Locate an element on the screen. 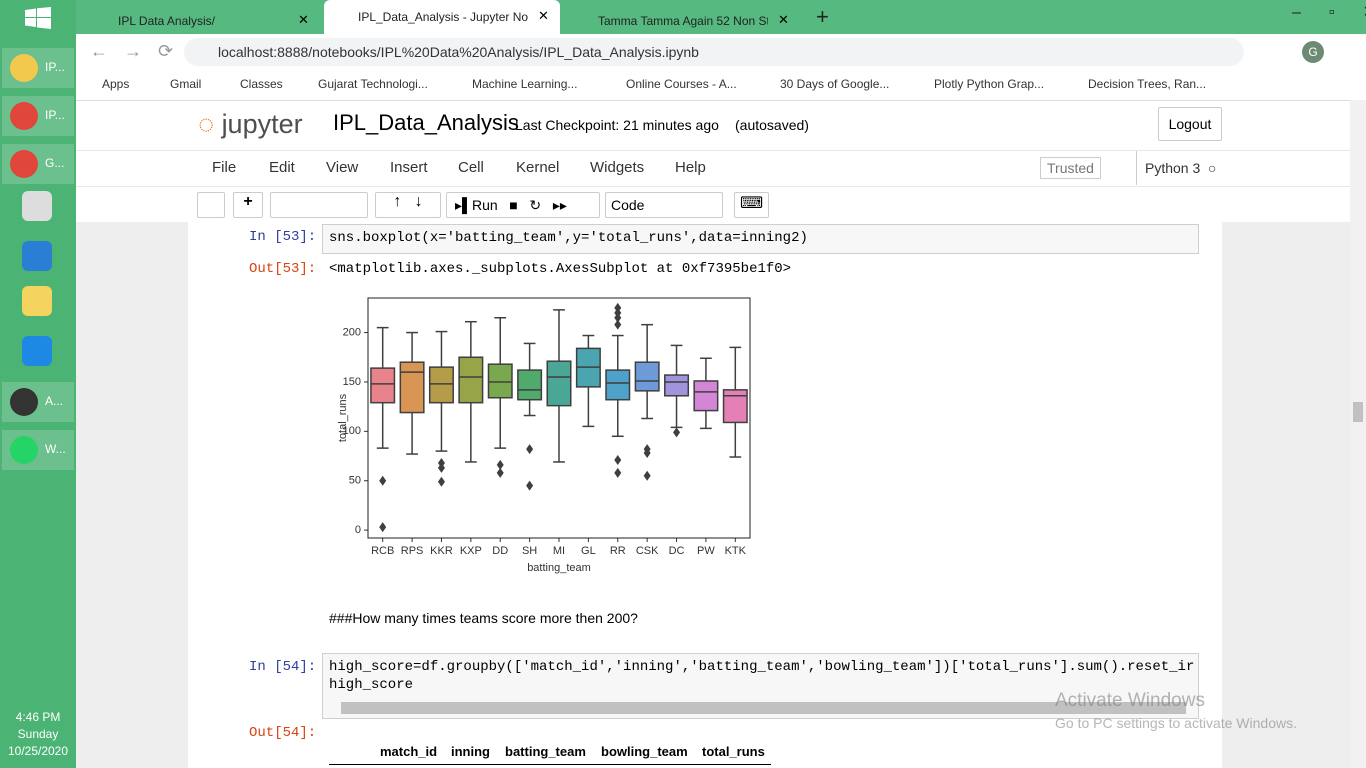 The image size is (1366, 768). clock: 4:46 PM Sunday 10/25/2020 is located at coordinates (38, 734).